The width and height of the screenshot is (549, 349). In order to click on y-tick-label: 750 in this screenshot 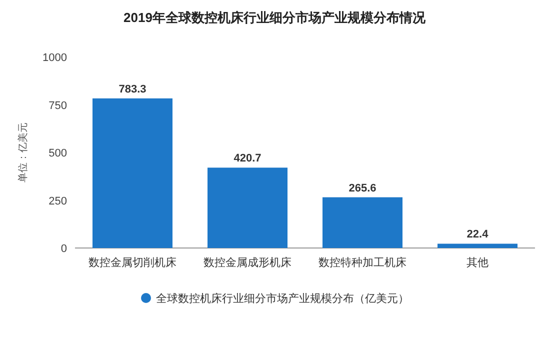, I will do `click(57, 106)`.